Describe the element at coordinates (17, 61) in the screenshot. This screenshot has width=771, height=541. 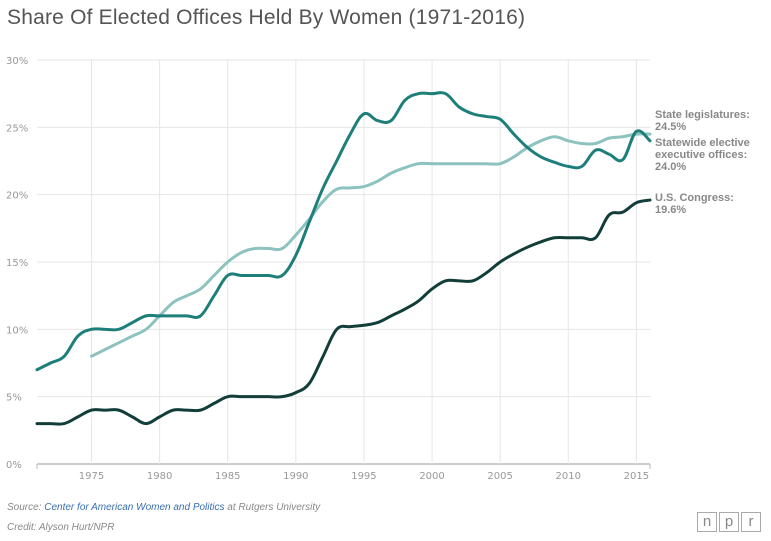
I see `y-tick-label: 30%` at that location.